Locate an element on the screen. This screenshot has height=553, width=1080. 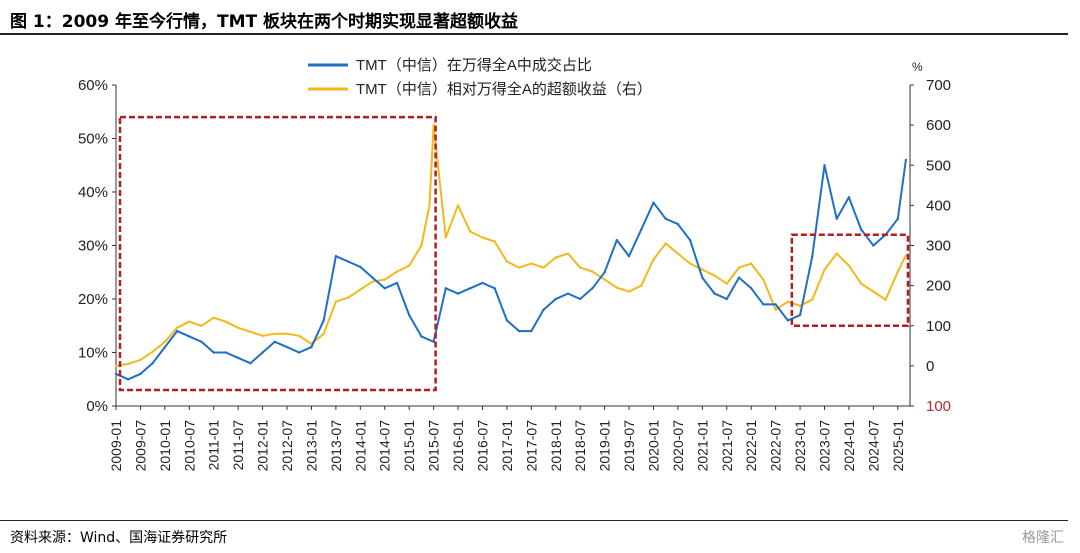
x-tick-label: 2015-07 is located at coordinates (434, 446).